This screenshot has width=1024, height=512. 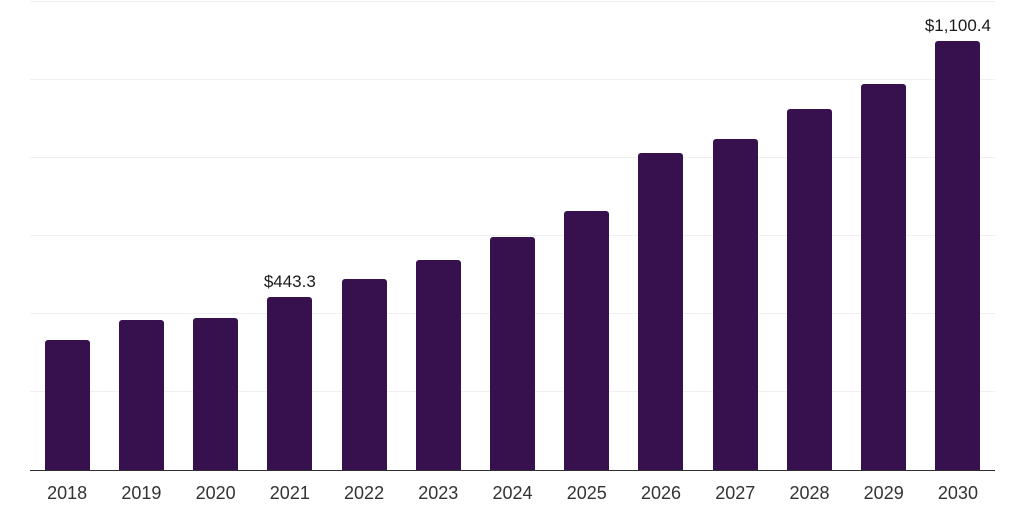 What do you see at coordinates (735, 304) in the screenshot?
I see `bar-2027` at bounding box center [735, 304].